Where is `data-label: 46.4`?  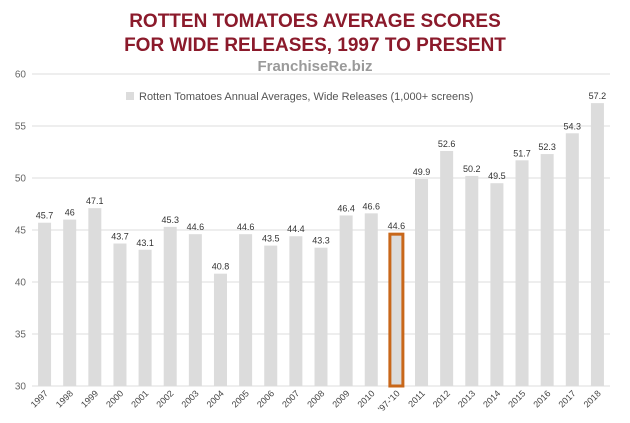
data-label: 46.4 is located at coordinates (346, 208).